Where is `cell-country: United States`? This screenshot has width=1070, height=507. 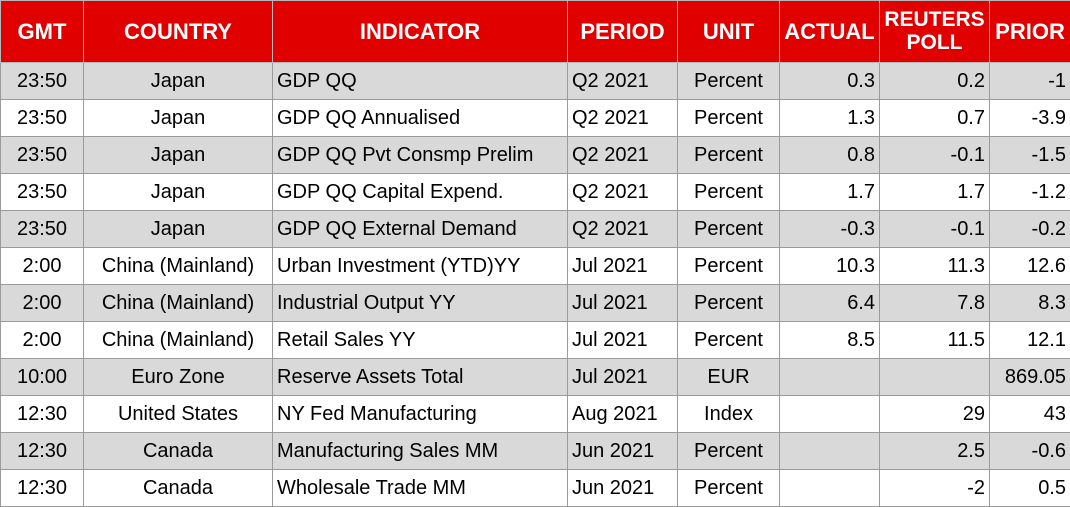 cell-country: United States is located at coordinates (178, 414).